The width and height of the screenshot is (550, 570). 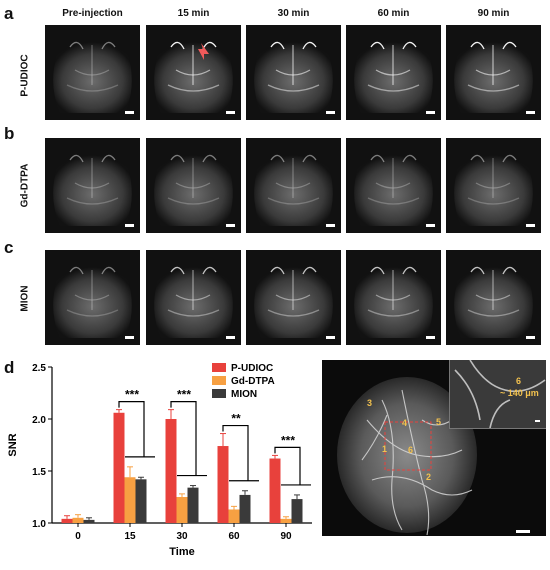 I want to click on mri-image-gd-dtpa-90-min, so click(x=493, y=185).